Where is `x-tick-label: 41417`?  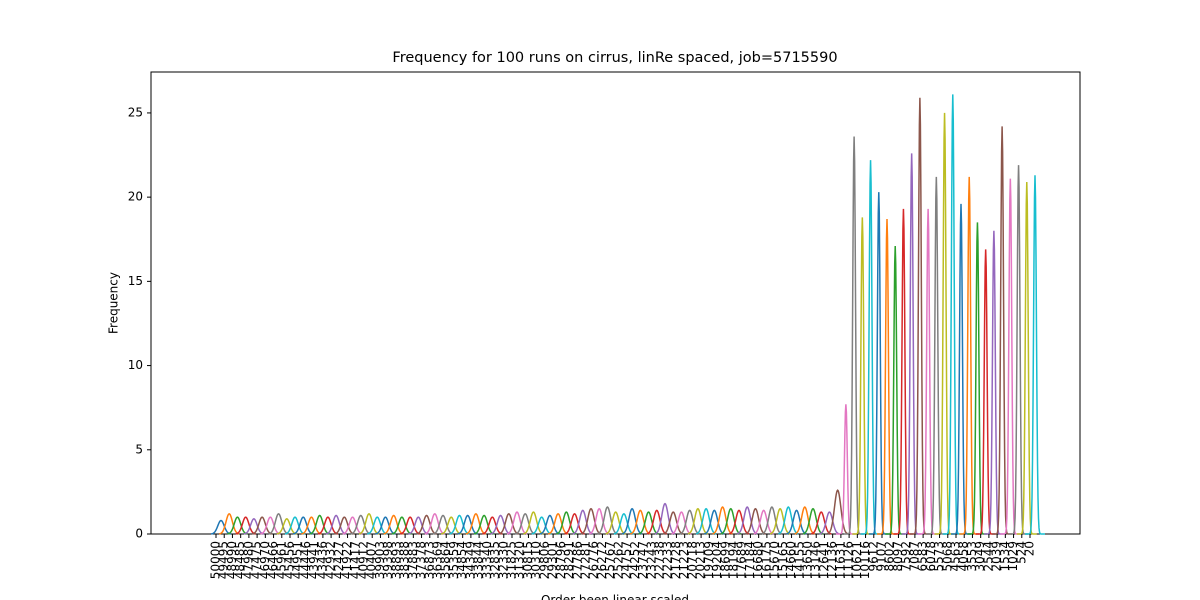 x-tick-label: 41417 is located at coordinates (355, 560).